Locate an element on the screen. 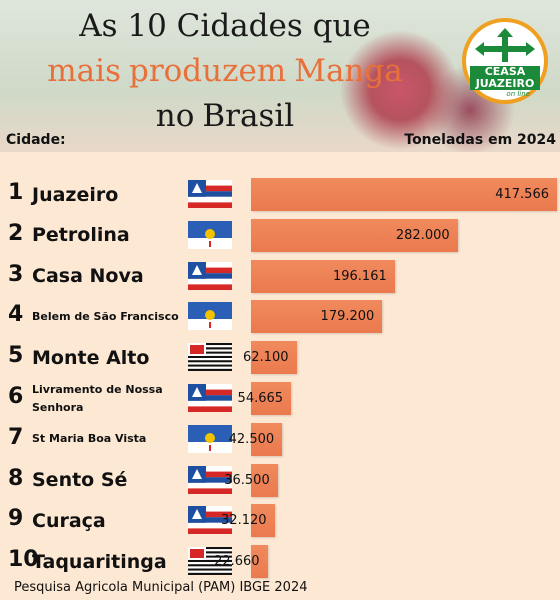  title-word: produzem is located at coordinates (207, 71).